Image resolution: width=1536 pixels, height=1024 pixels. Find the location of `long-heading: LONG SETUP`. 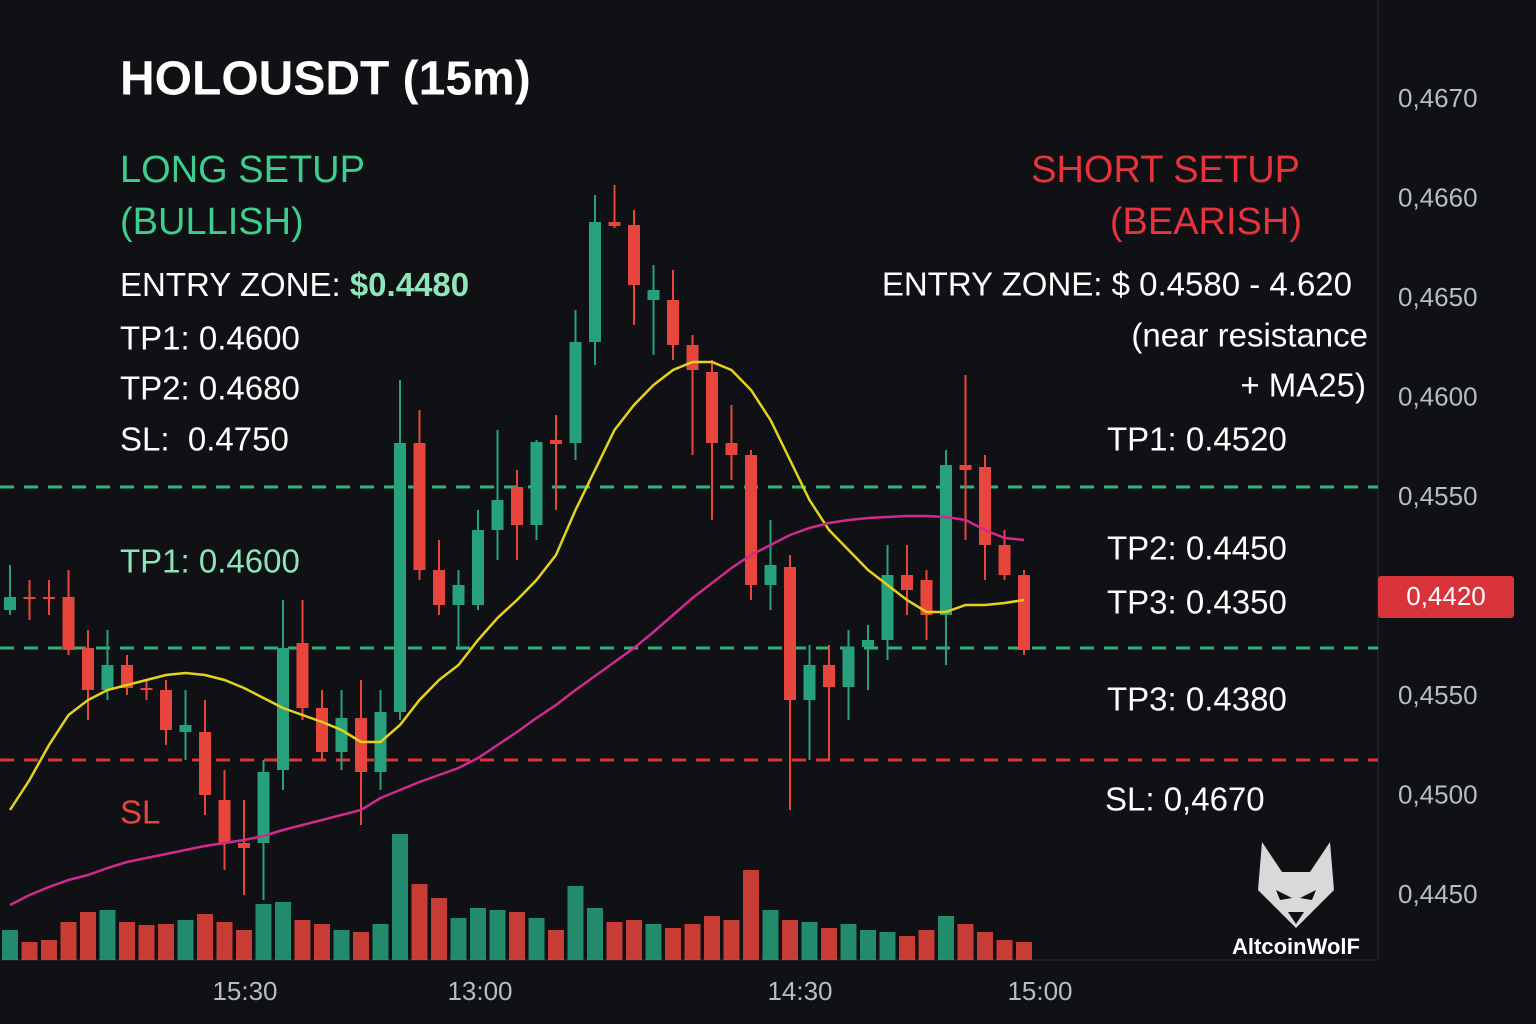

long-heading: LONG SETUP is located at coordinates (242, 170).